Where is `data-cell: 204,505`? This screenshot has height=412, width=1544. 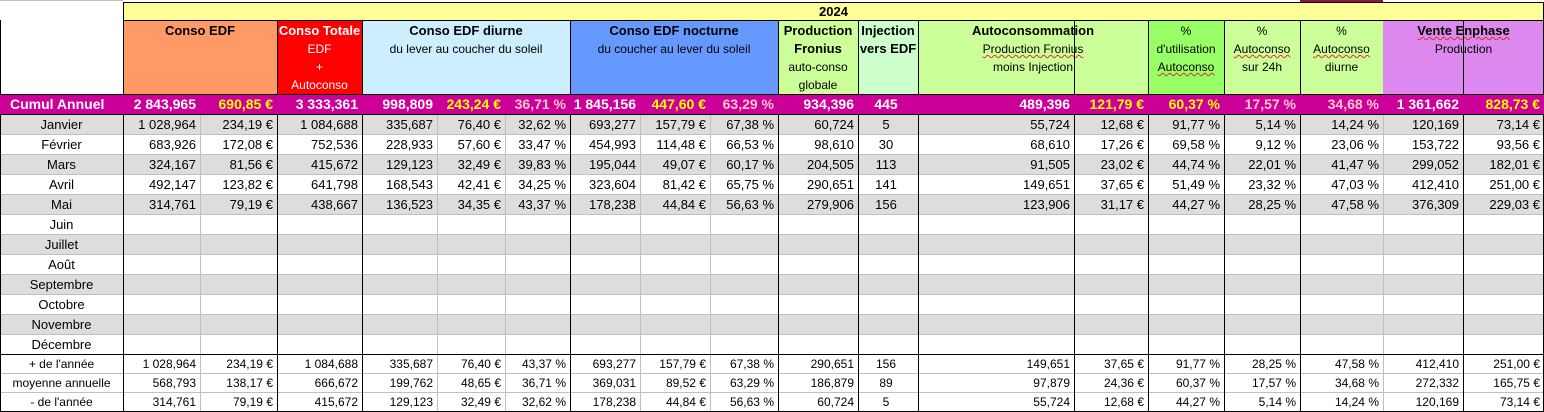
data-cell: 204,505 is located at coordinates (818, 164).